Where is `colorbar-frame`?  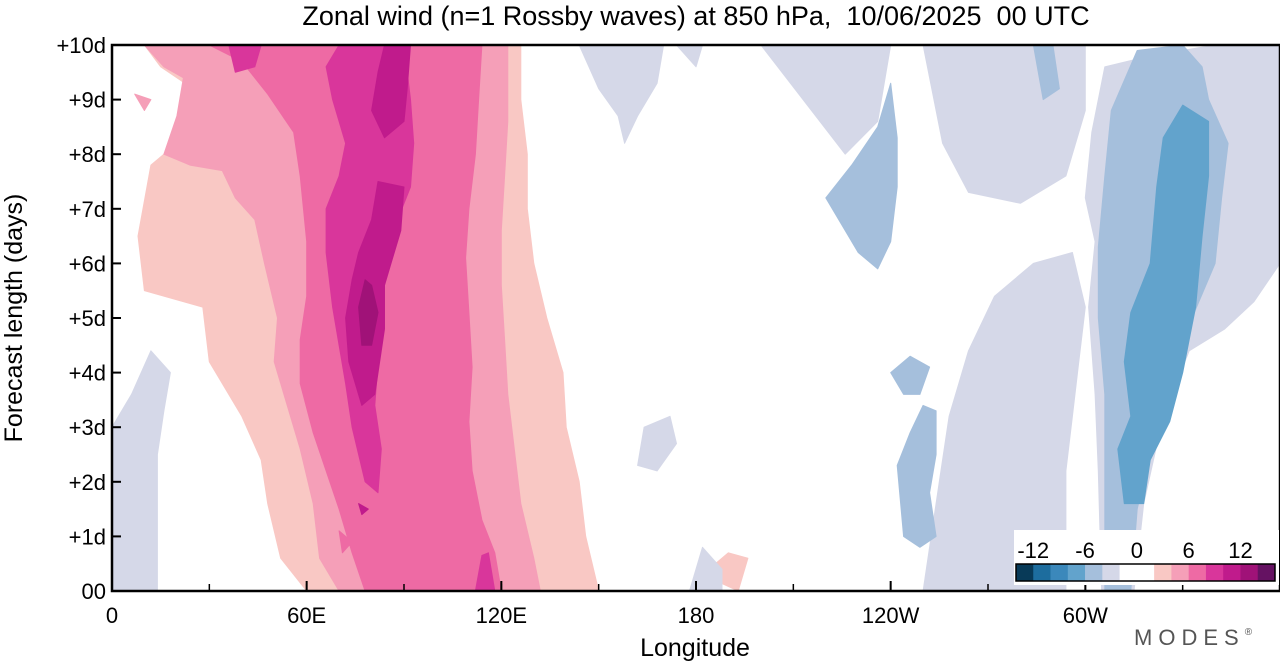
colorbar-frame is located at coordinates (1145, 572).